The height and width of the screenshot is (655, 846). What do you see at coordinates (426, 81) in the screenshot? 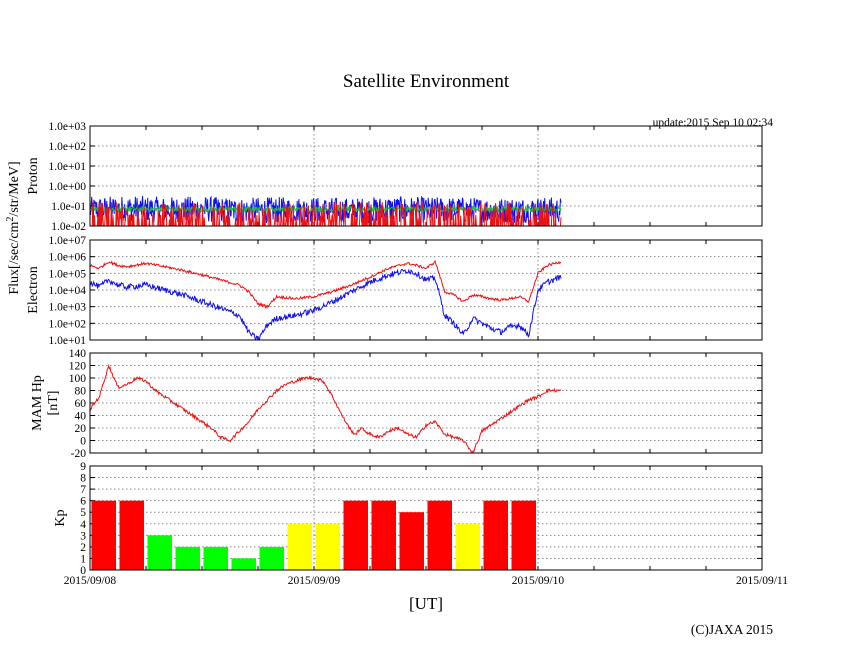
I see `figure-title: Satellite Environment` at bounding box center [426, 81].